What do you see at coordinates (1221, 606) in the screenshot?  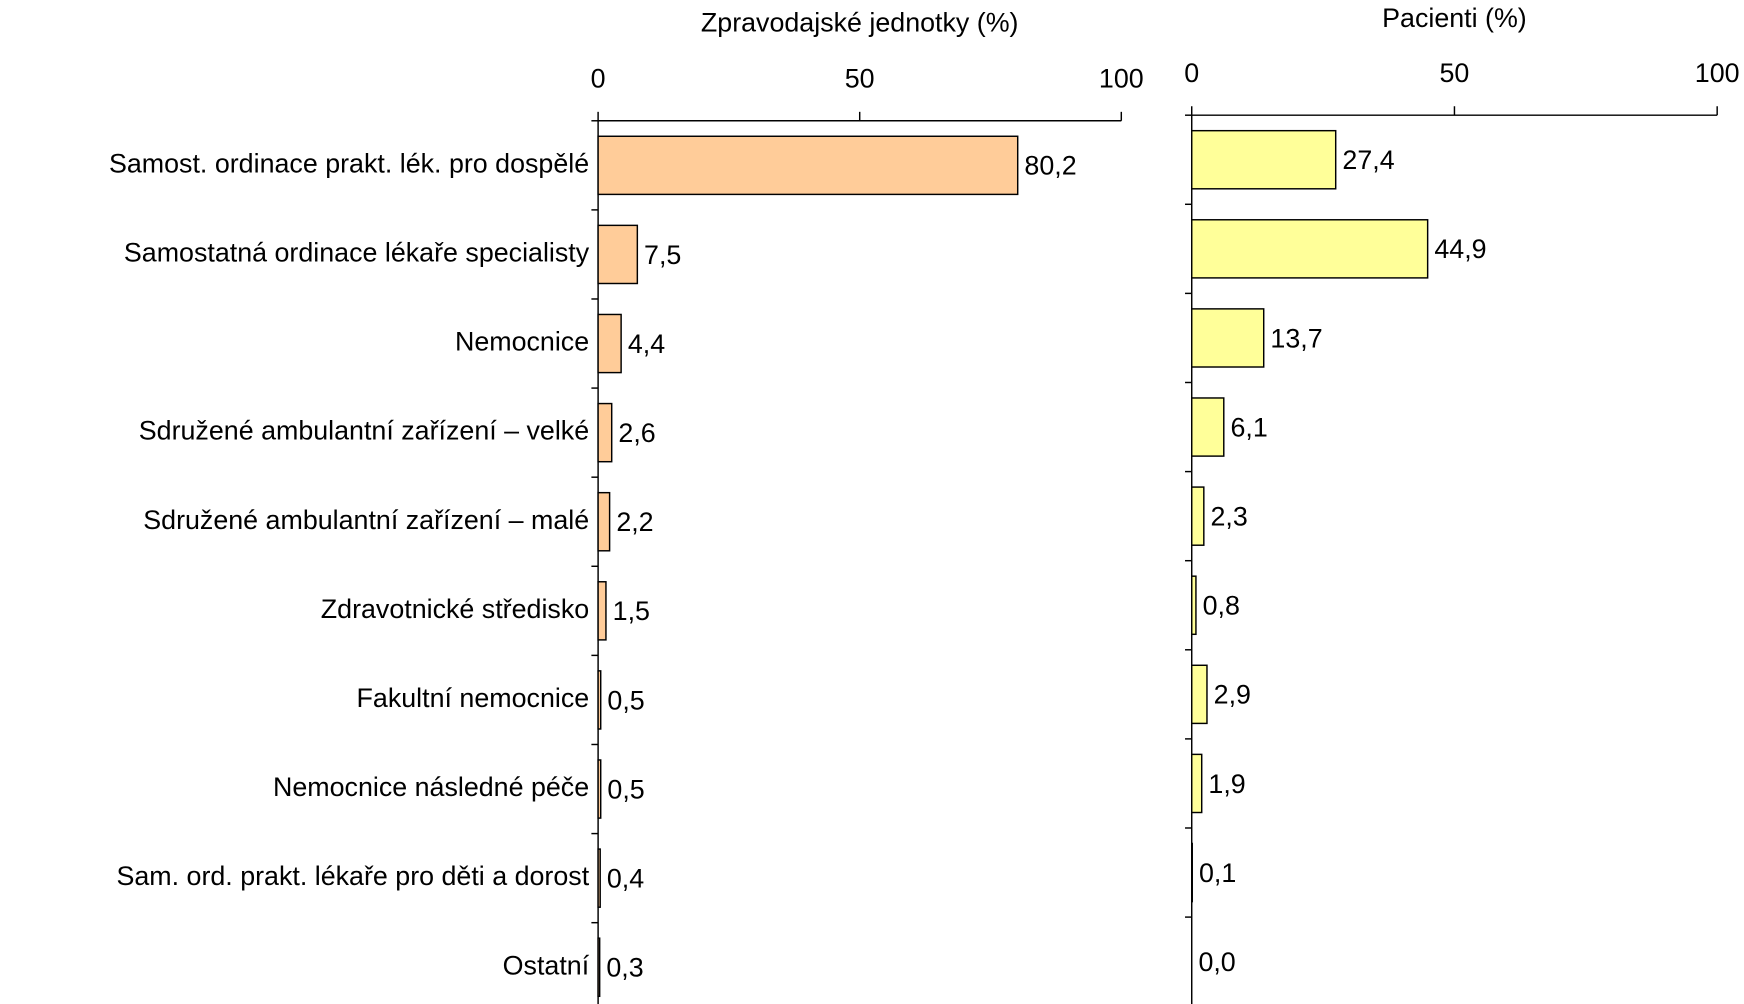 I see `data-label: 0,8` at bounding box center [1221, 606].